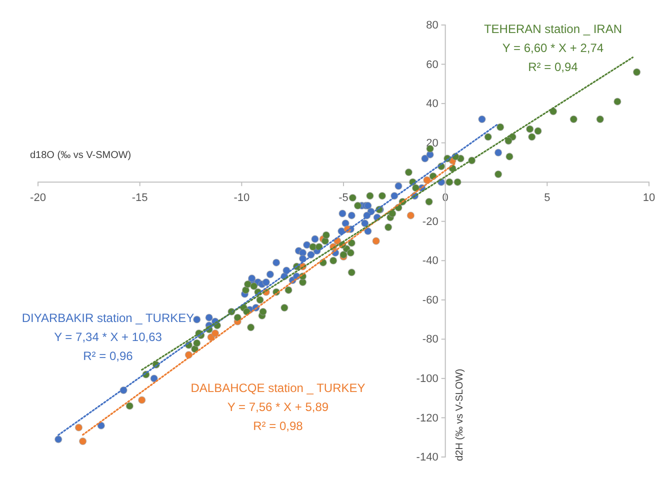 The width and height of the screenshot is (662, 485). I want to click on text: TEHERAN station _ IRAN, so click(553, 29).